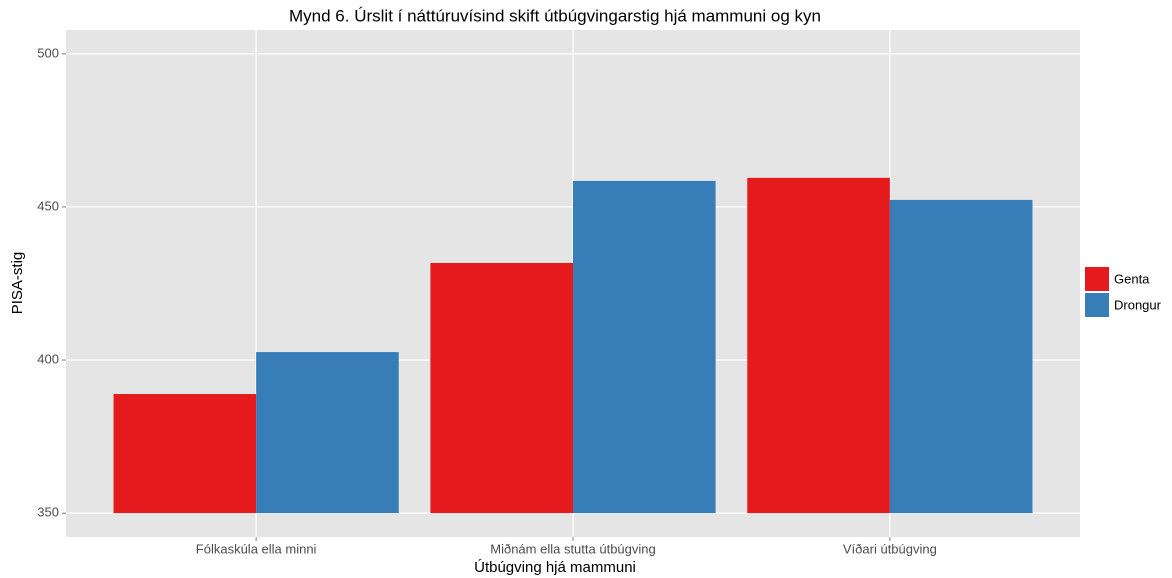 This screenshot has height=578, width=1172. What do you see at coordinates (1138, 304) in the screenshot?
I see `legend-label: Drongur` at bounding box center [1138, 304].